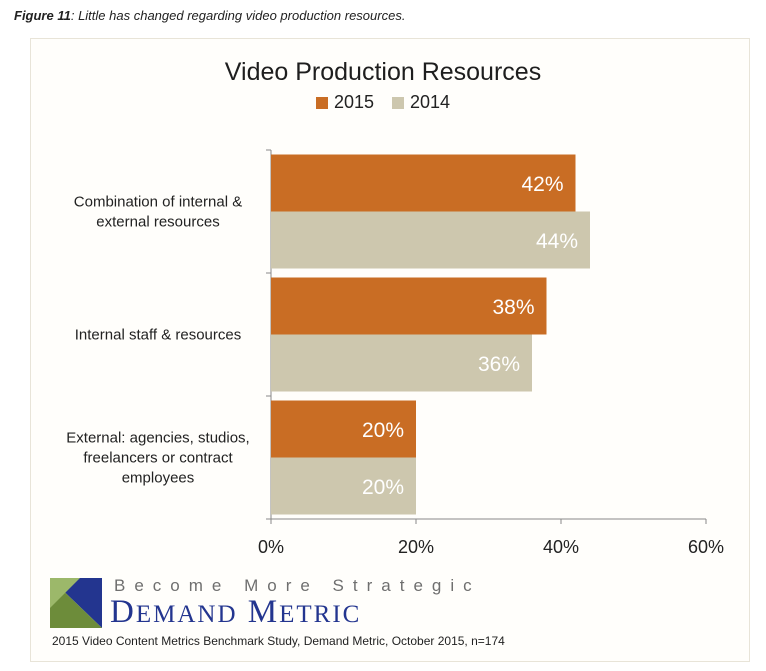 The width and height of the screenshot is (766, 671). I want to click on legend-swatch-2014, so click(398, 102).